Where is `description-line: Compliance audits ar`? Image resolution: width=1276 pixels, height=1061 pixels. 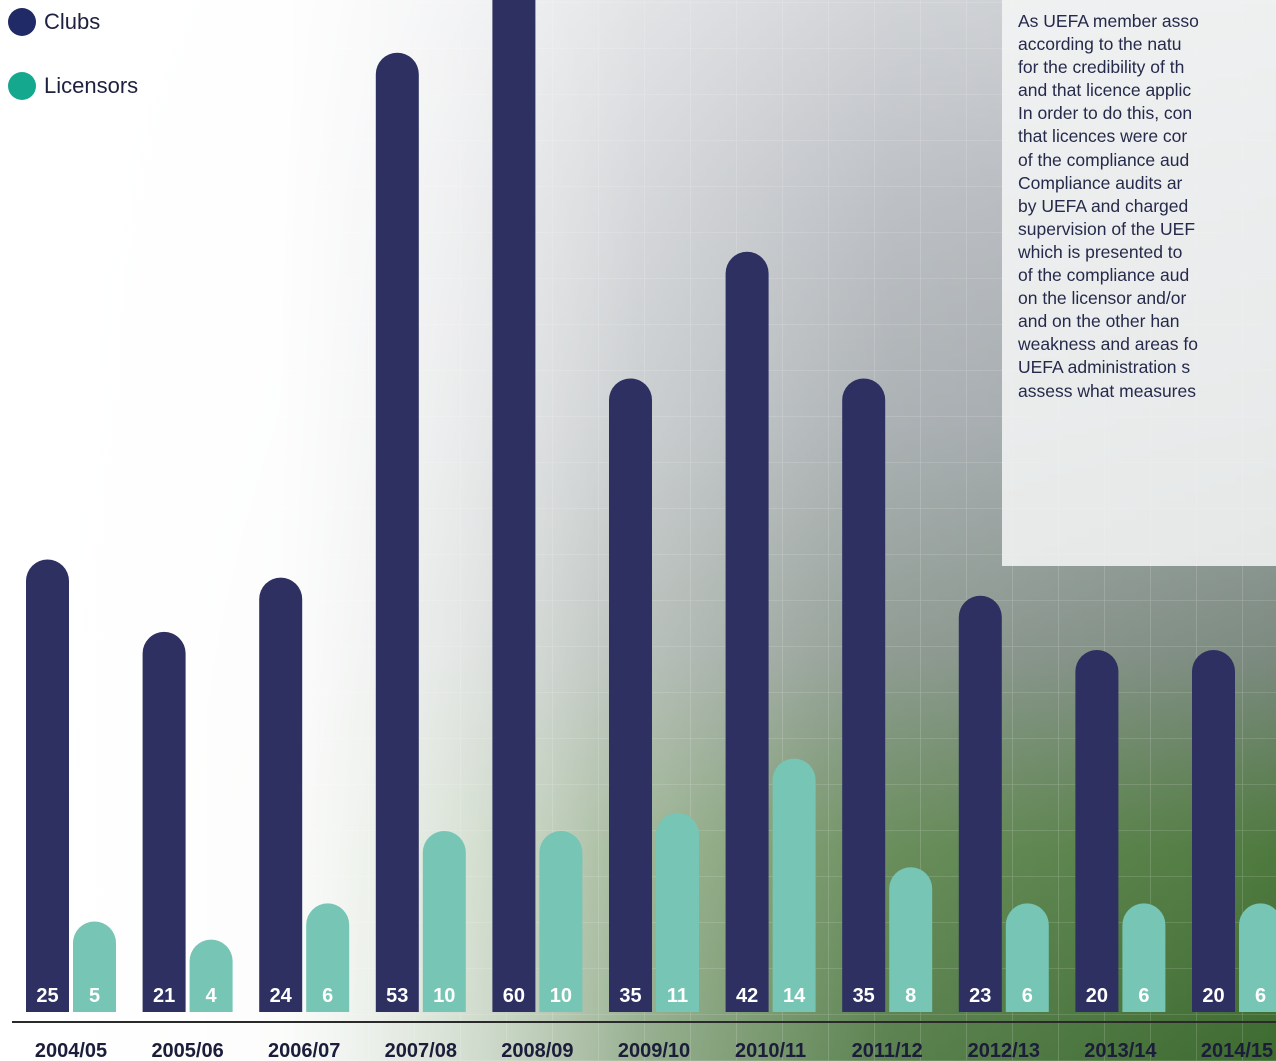 description-line: Compliance audits ar is located at coordinates (1100, 182).